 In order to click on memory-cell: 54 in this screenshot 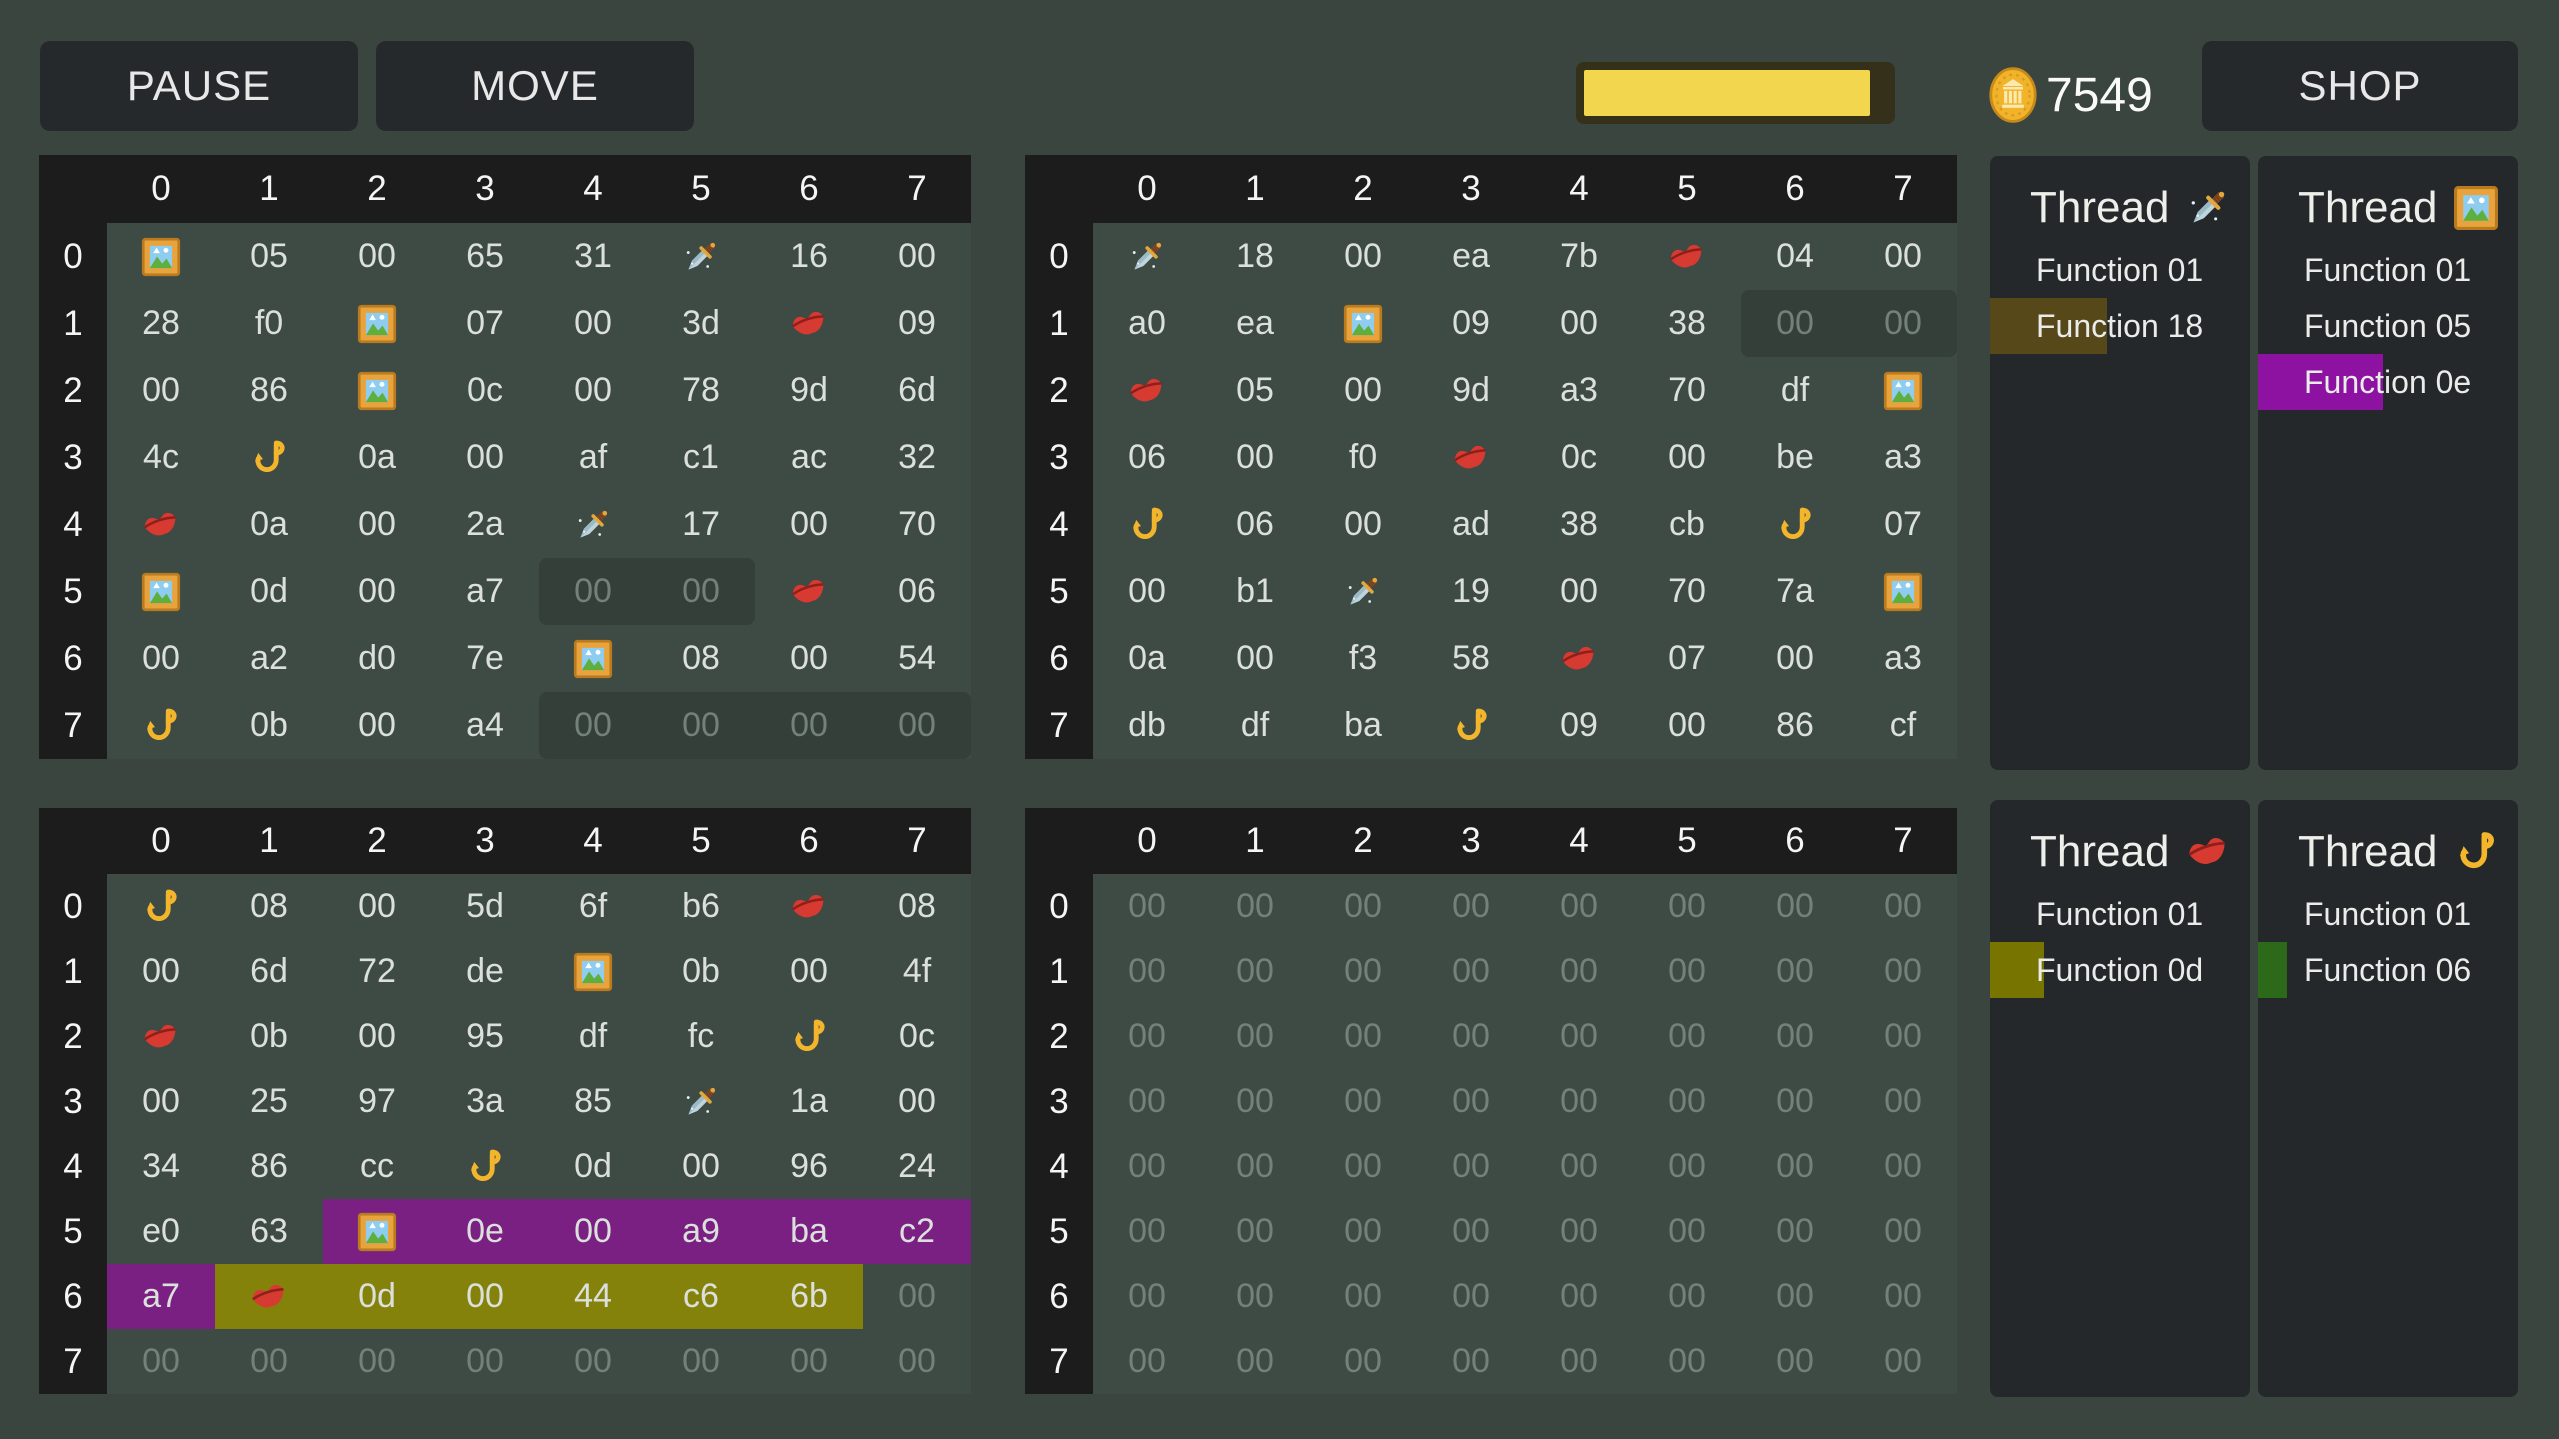, I will do `click(917, 658)`.